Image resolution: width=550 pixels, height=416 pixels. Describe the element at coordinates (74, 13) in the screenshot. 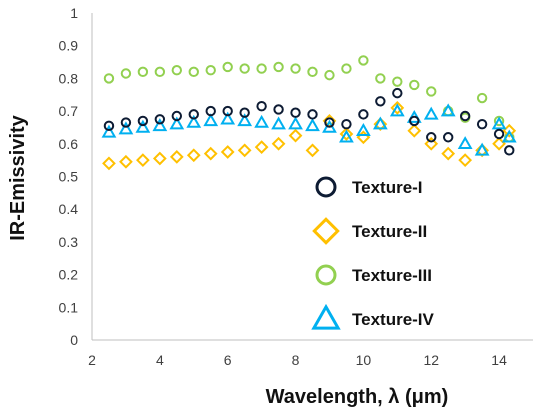

I see `y-tick-label: 1` at that location.